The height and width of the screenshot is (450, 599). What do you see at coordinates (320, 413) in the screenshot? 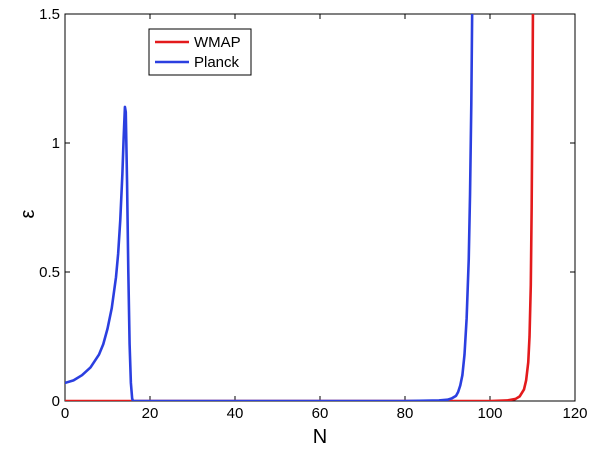
I see `x-tick-label: 60` at bounding box center [320, 413].